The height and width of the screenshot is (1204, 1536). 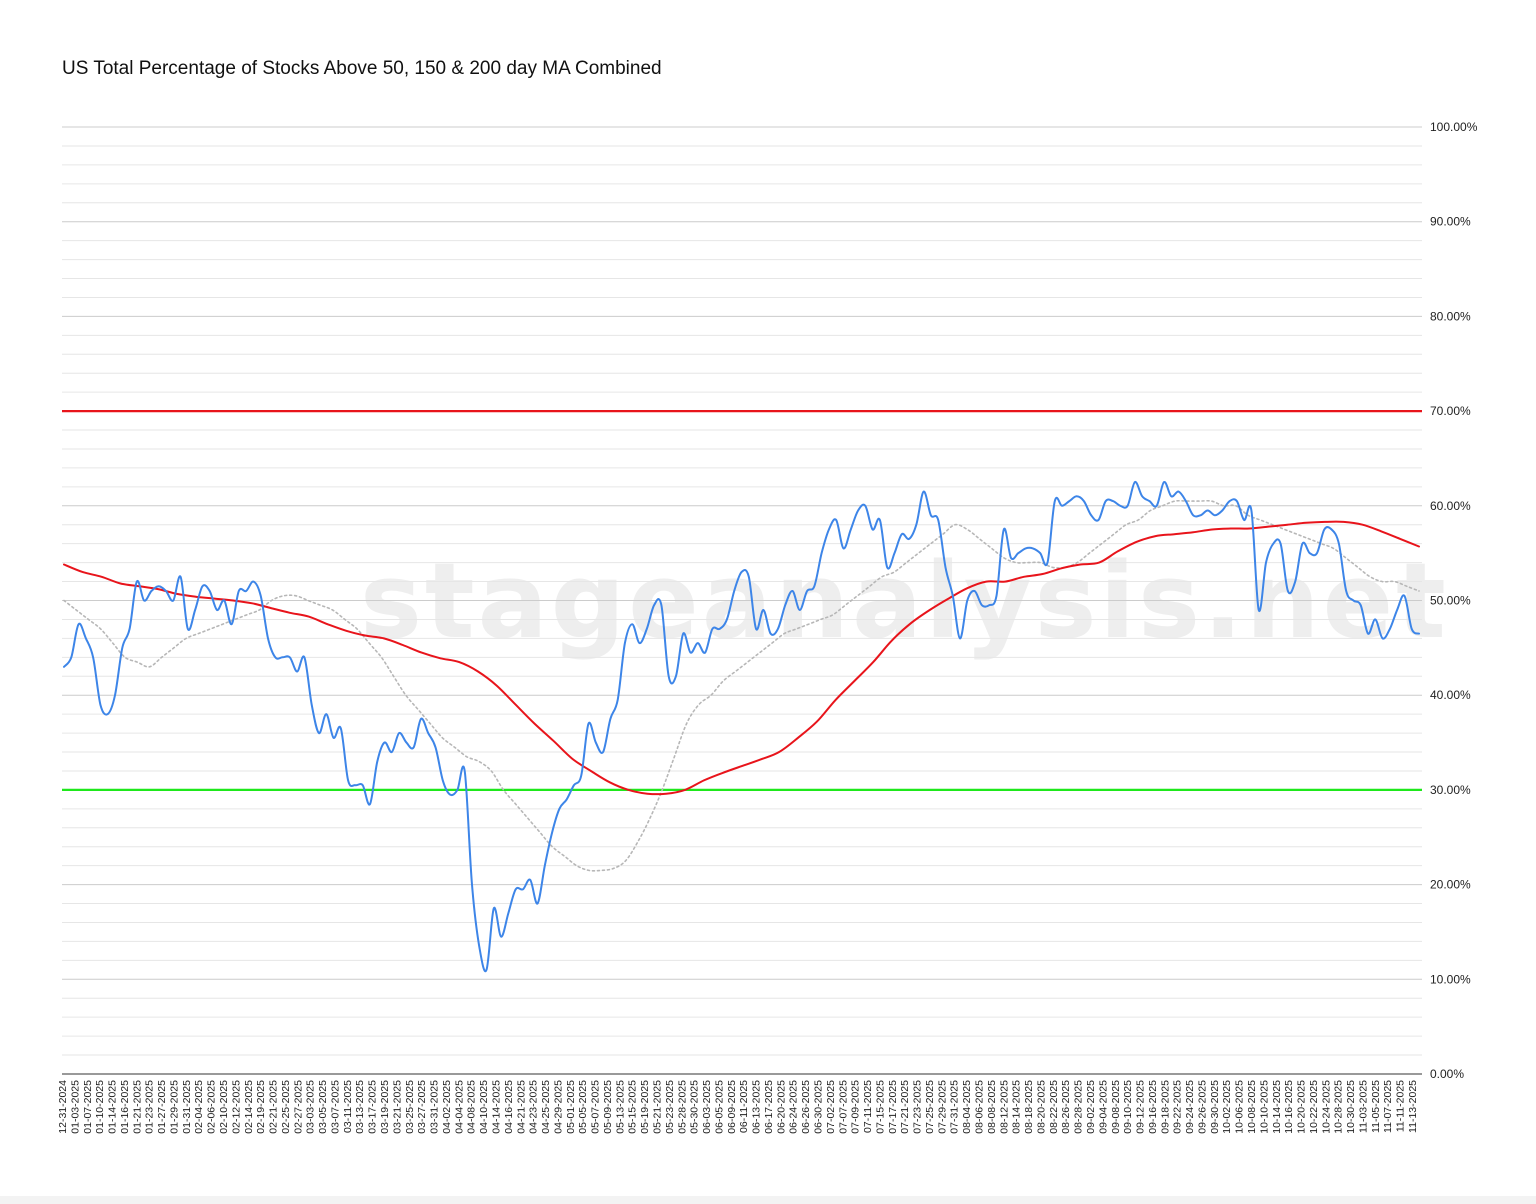 What do you see at coordinates (397, 1107) in the screenshot?
I see `x-tick-label: 03-21-2025` at bounding box center [397, 1107].